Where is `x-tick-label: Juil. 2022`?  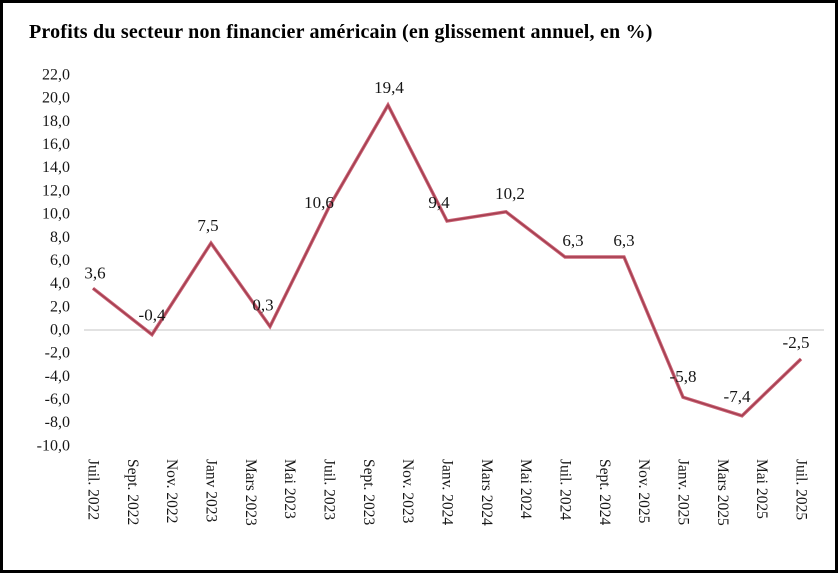
x-tick-label: Juil. 2022 is located at coordinates (93, 489).